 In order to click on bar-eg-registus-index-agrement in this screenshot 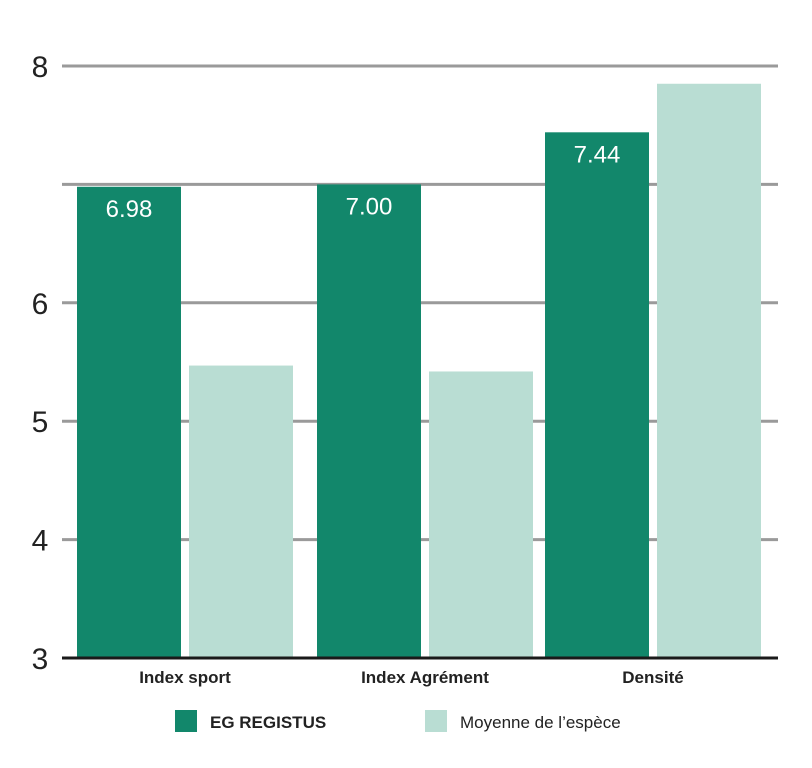, I will do `click(369, 421)`.